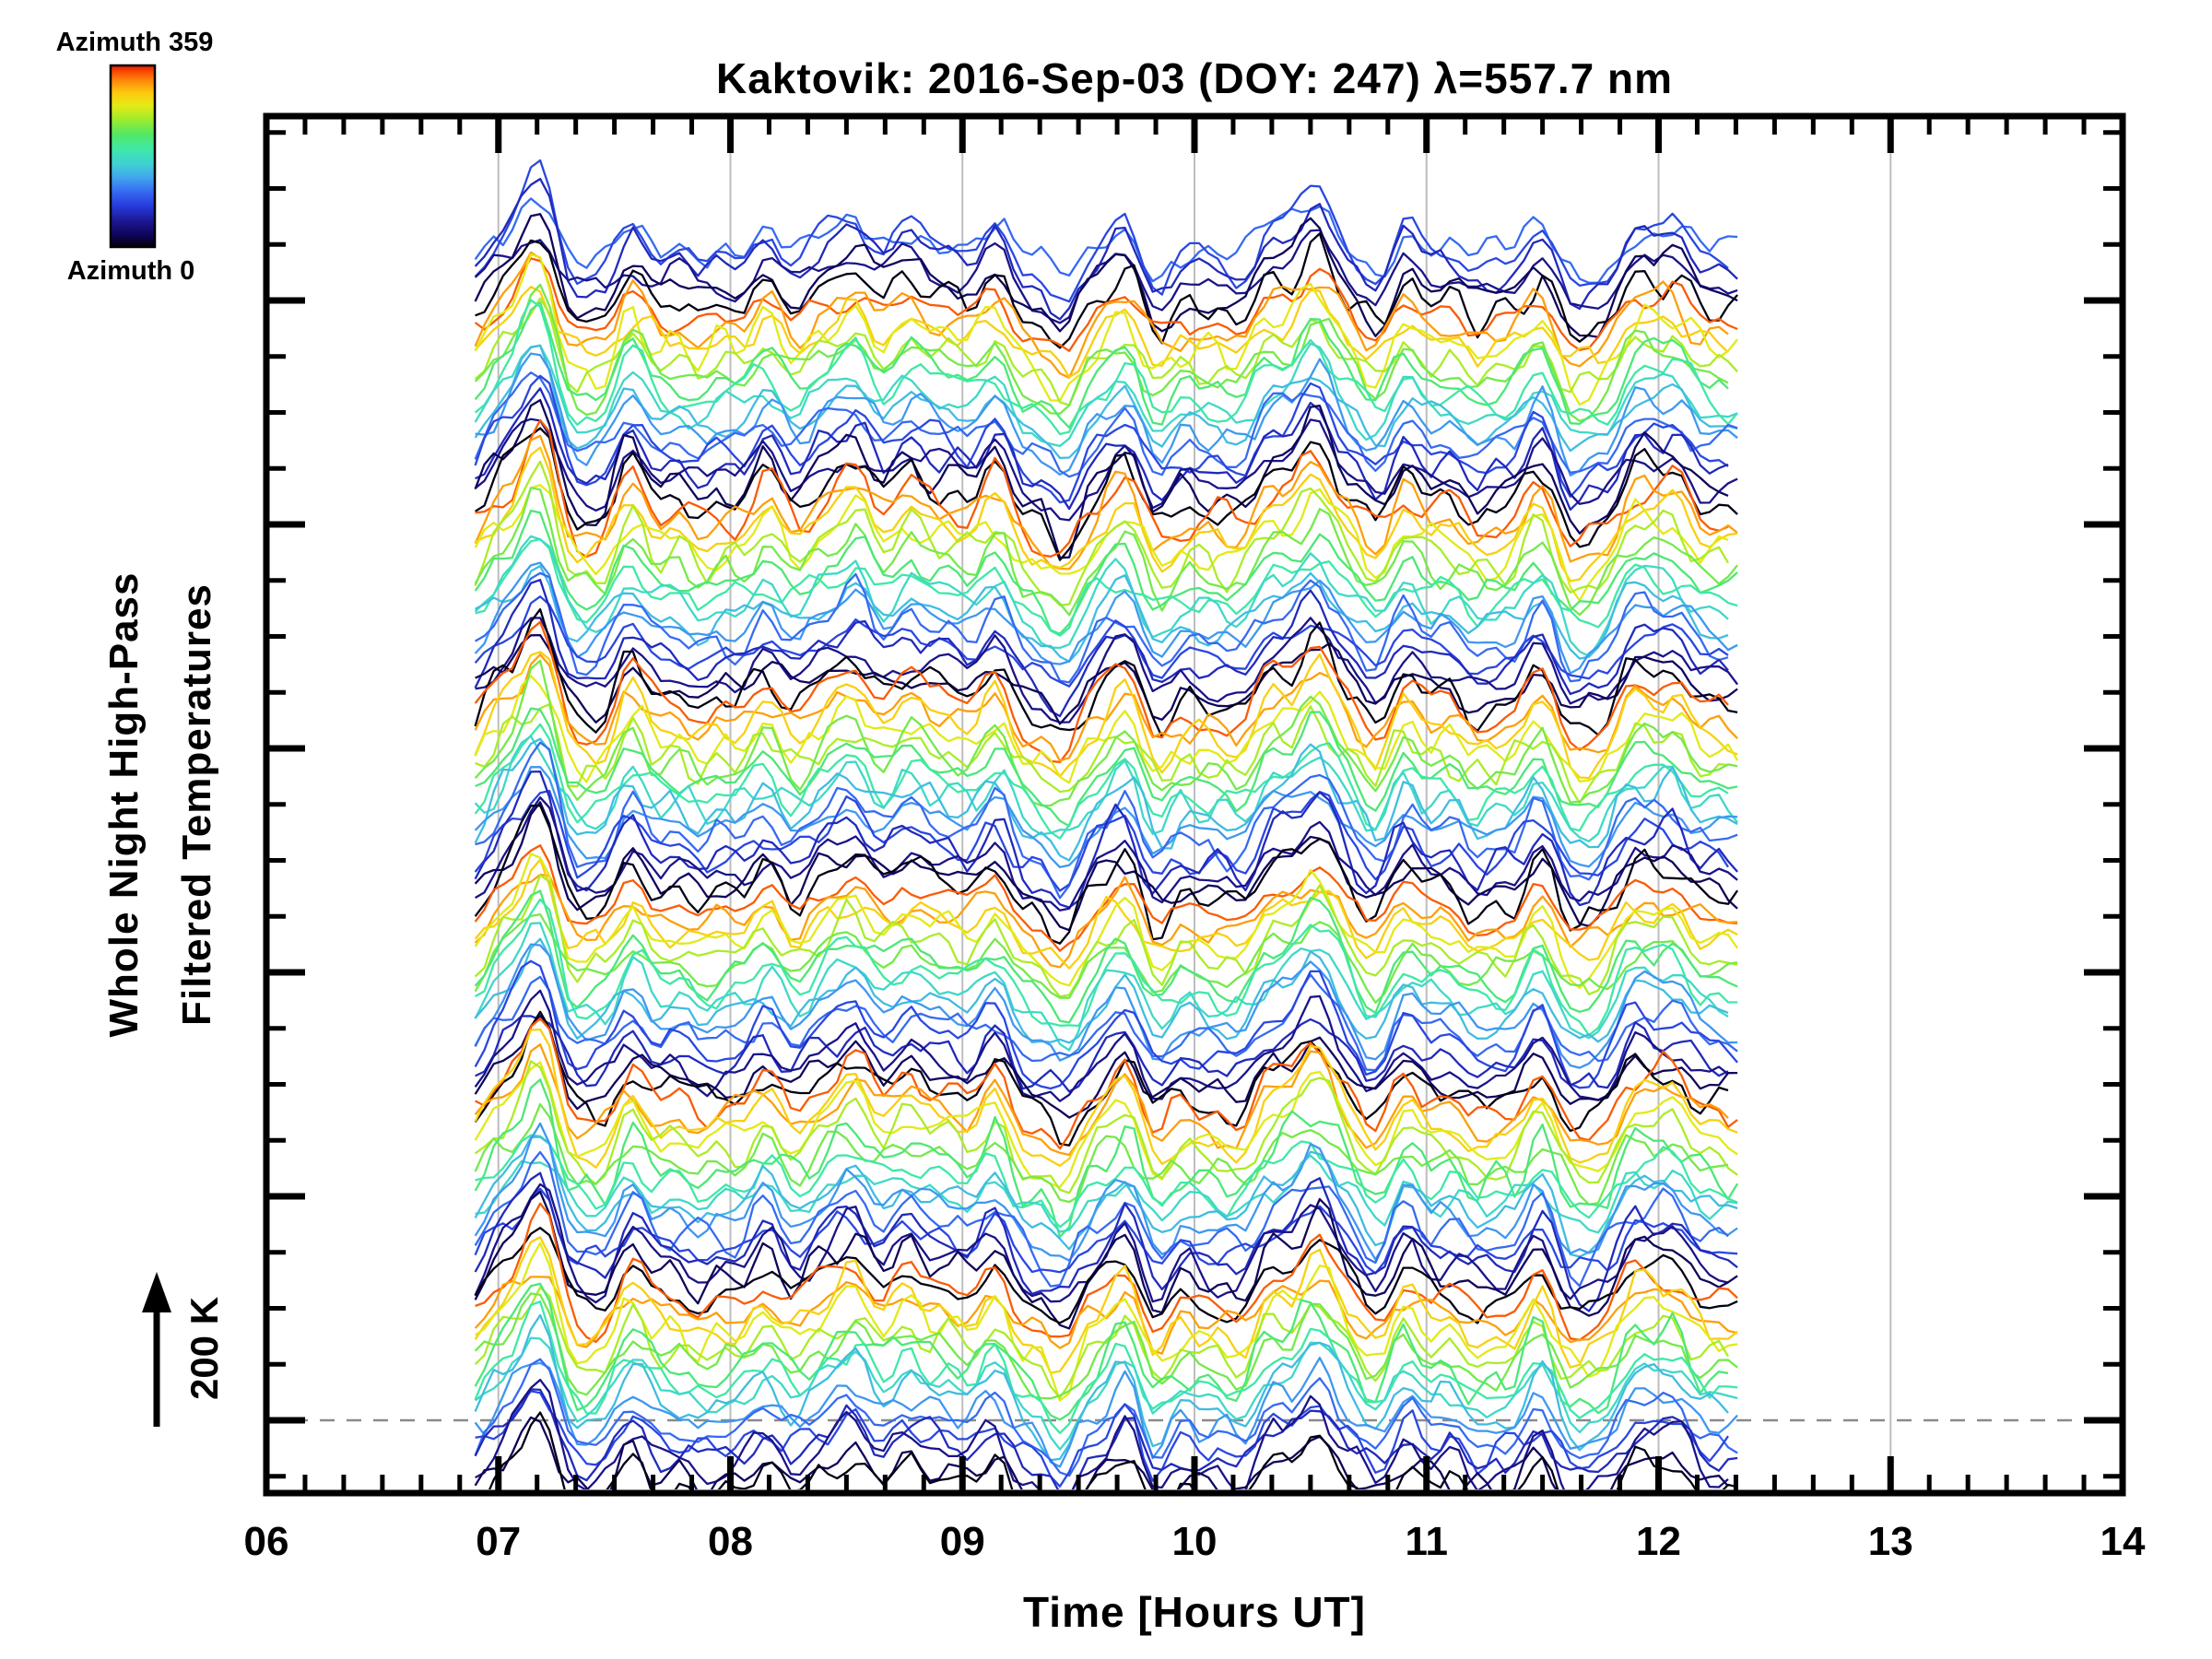 The width and height of the screenshot is (2212, 1659). I want to click on x-axis-label: Time [Hours UT], so click(1194, 1612).